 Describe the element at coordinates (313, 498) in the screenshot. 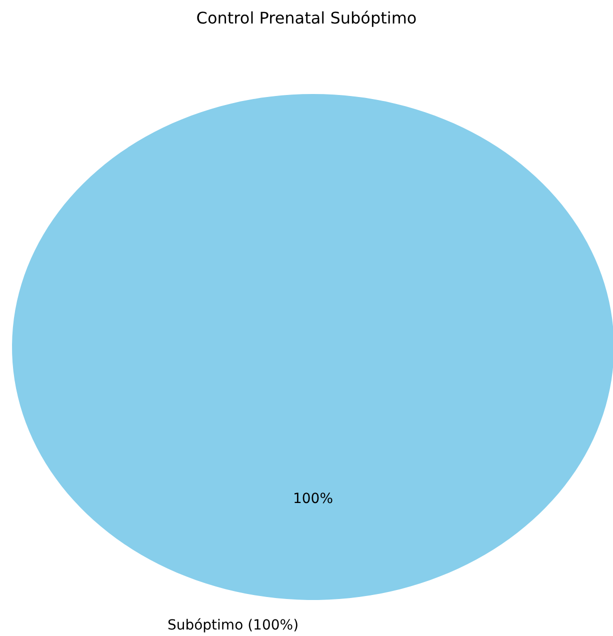

I see `data-label: 100%` at that location.